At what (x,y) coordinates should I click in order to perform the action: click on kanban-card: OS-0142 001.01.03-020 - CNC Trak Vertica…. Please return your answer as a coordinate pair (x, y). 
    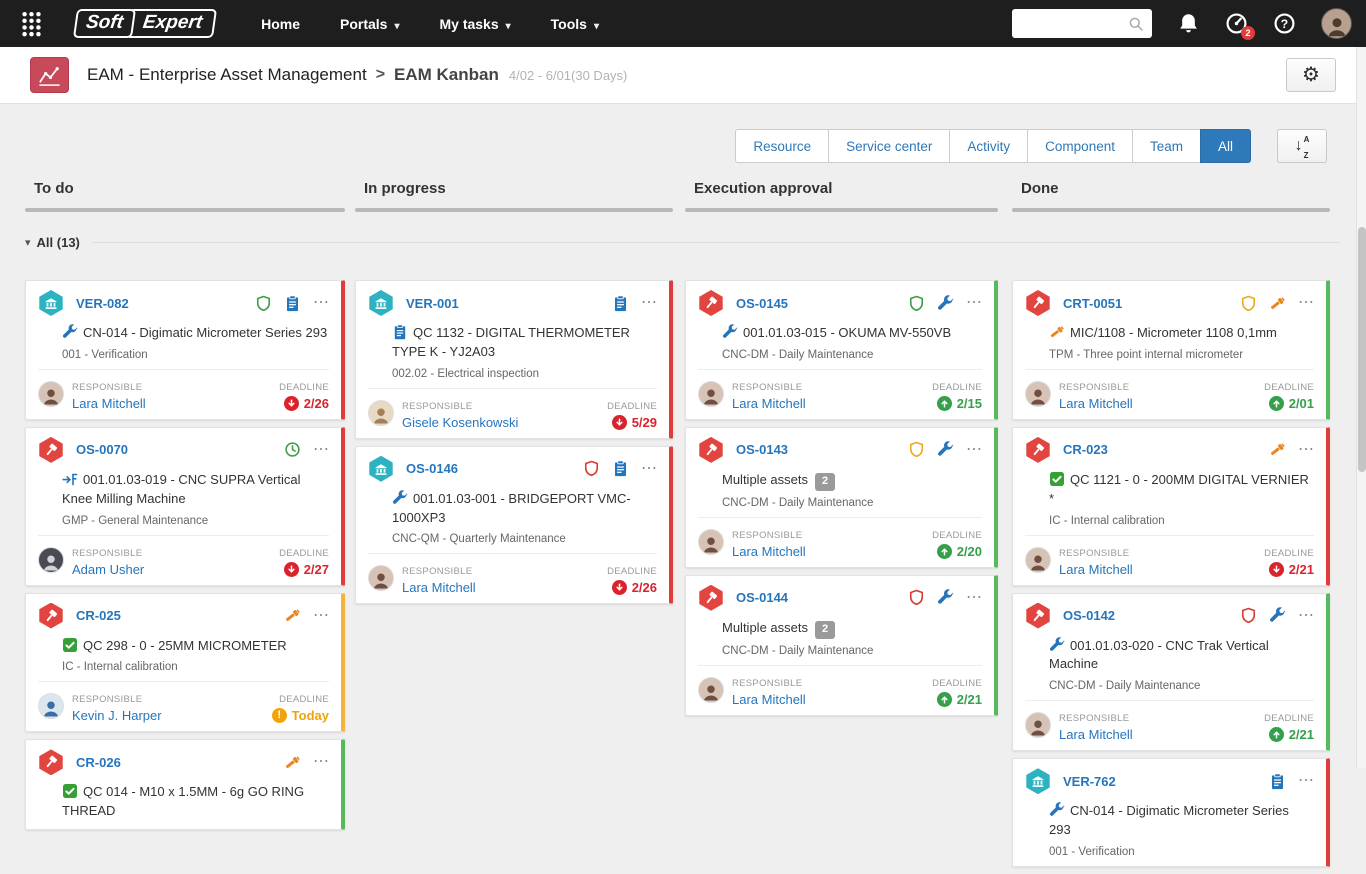
    Looking at the image, I should click on (1171, 672).